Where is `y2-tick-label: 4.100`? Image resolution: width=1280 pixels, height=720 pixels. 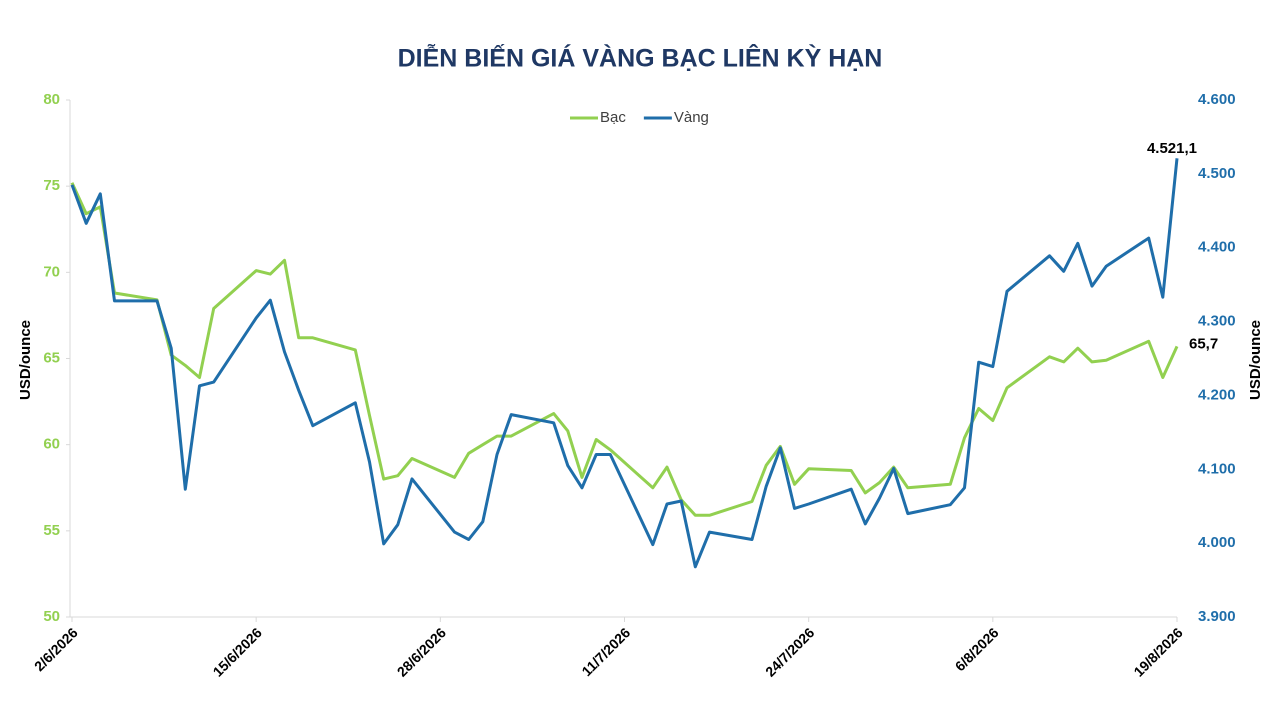
y2-tick-label: 4.100 is located at coordinates (1217, 468).